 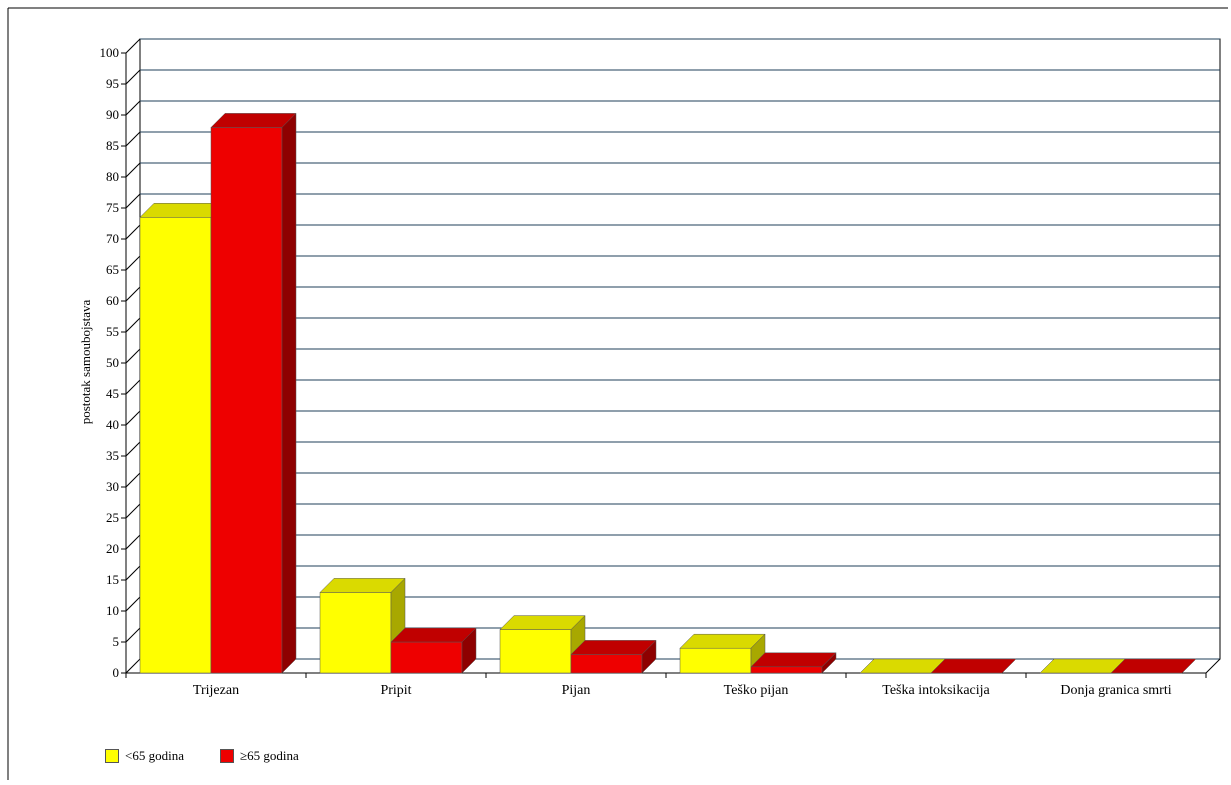 What do you see at coordinates (154, 755) in the screenshot?
I see `legend-label-under-65: <65 godina` at bounding box center [154, 755].